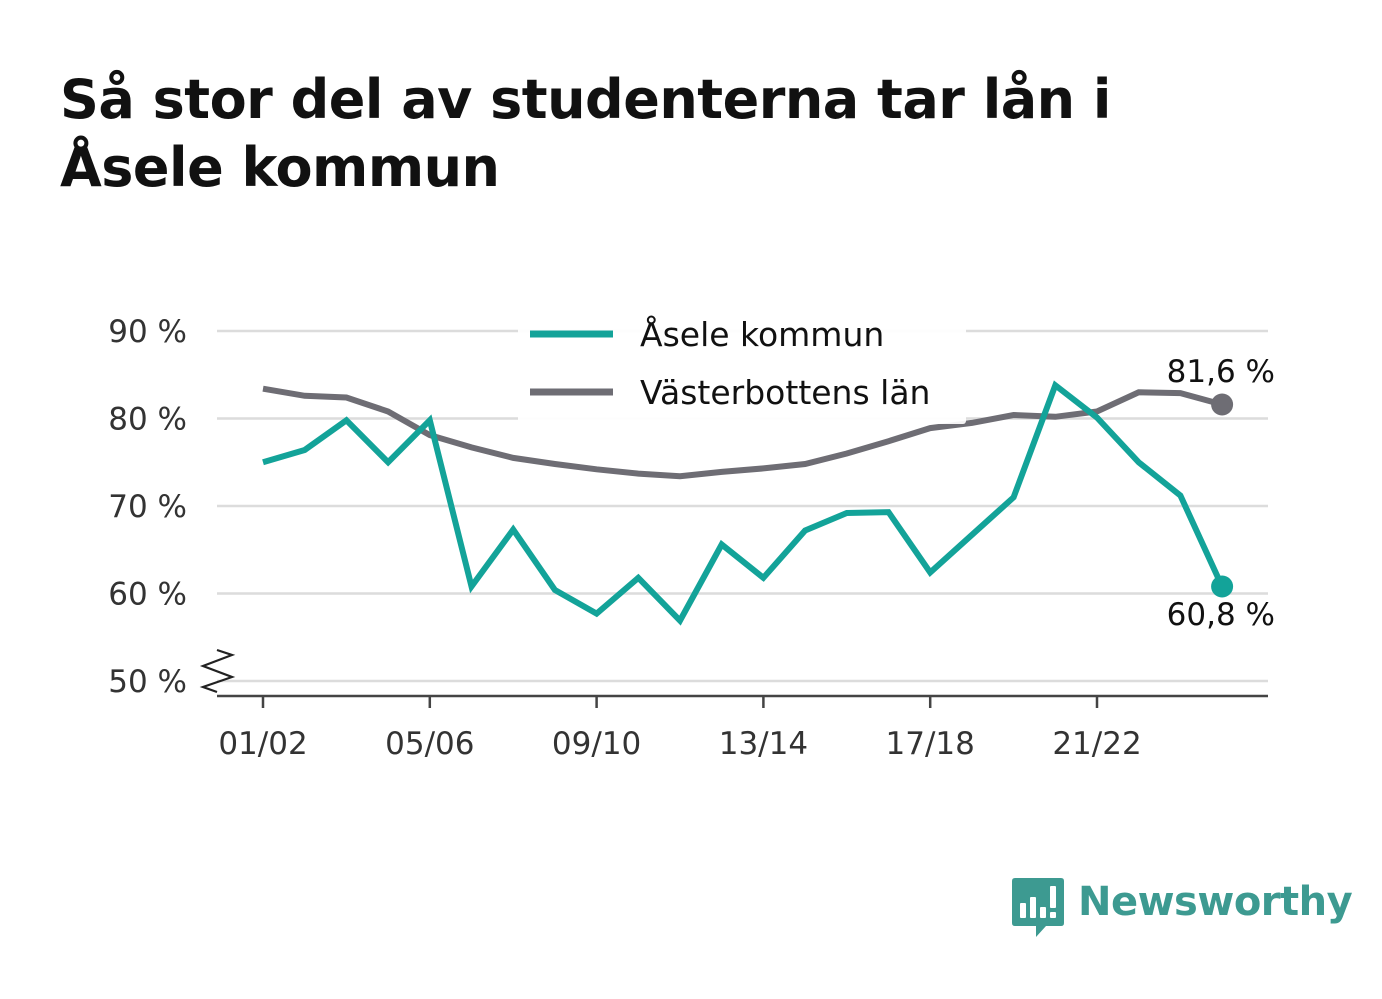 This screenshot has width=1382, height=999. Describe the element at coordinates (596, 744) in the screenshot. I see `x-tick-label: 09/10` at that location.